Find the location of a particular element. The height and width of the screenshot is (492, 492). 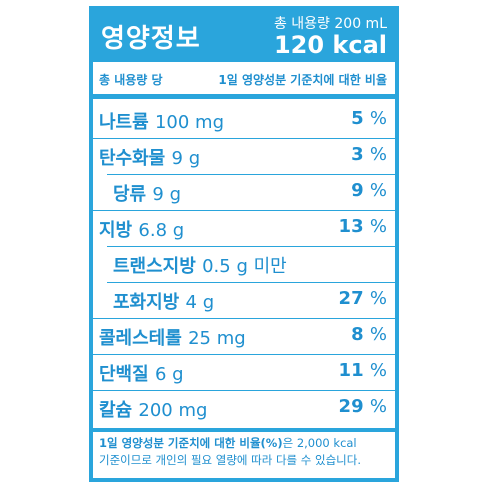

footnote-line2: 기준이므로 개인의 필요 열량에 따라 다를 수 있습니다. is located at coordinates (230, 460).